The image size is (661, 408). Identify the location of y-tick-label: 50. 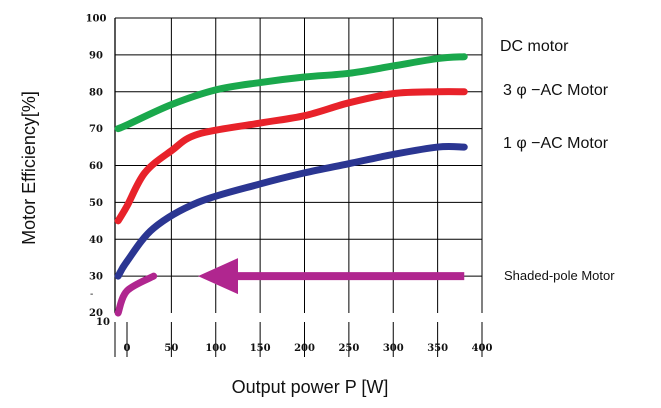
(96, 203).